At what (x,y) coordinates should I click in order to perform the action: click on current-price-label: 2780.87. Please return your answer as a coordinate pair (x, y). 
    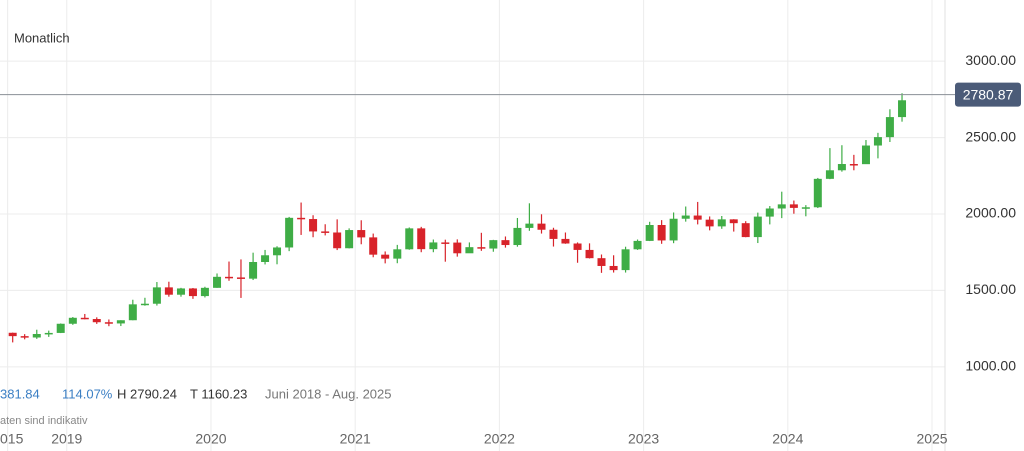
    Looking at the image, I should click on (988, 94).